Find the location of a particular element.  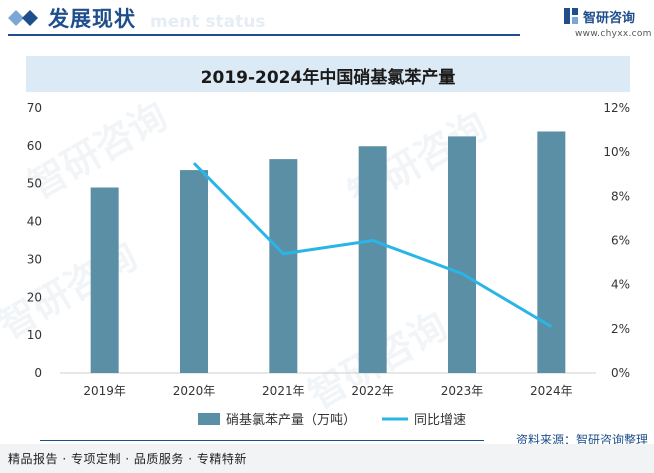

x-tick-label: 2023年 is located at coordinates (462, 391).